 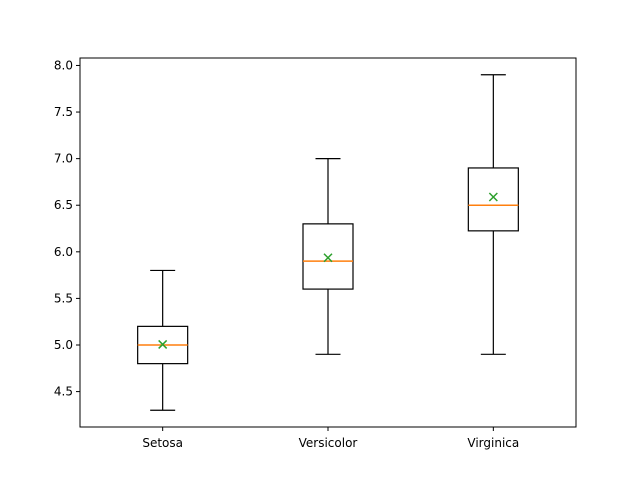 What do you see at coordinates (162, 443) in the screenshot?
I see `x-tick-label-setosa: Setosa` at bounding box center [162, 443].